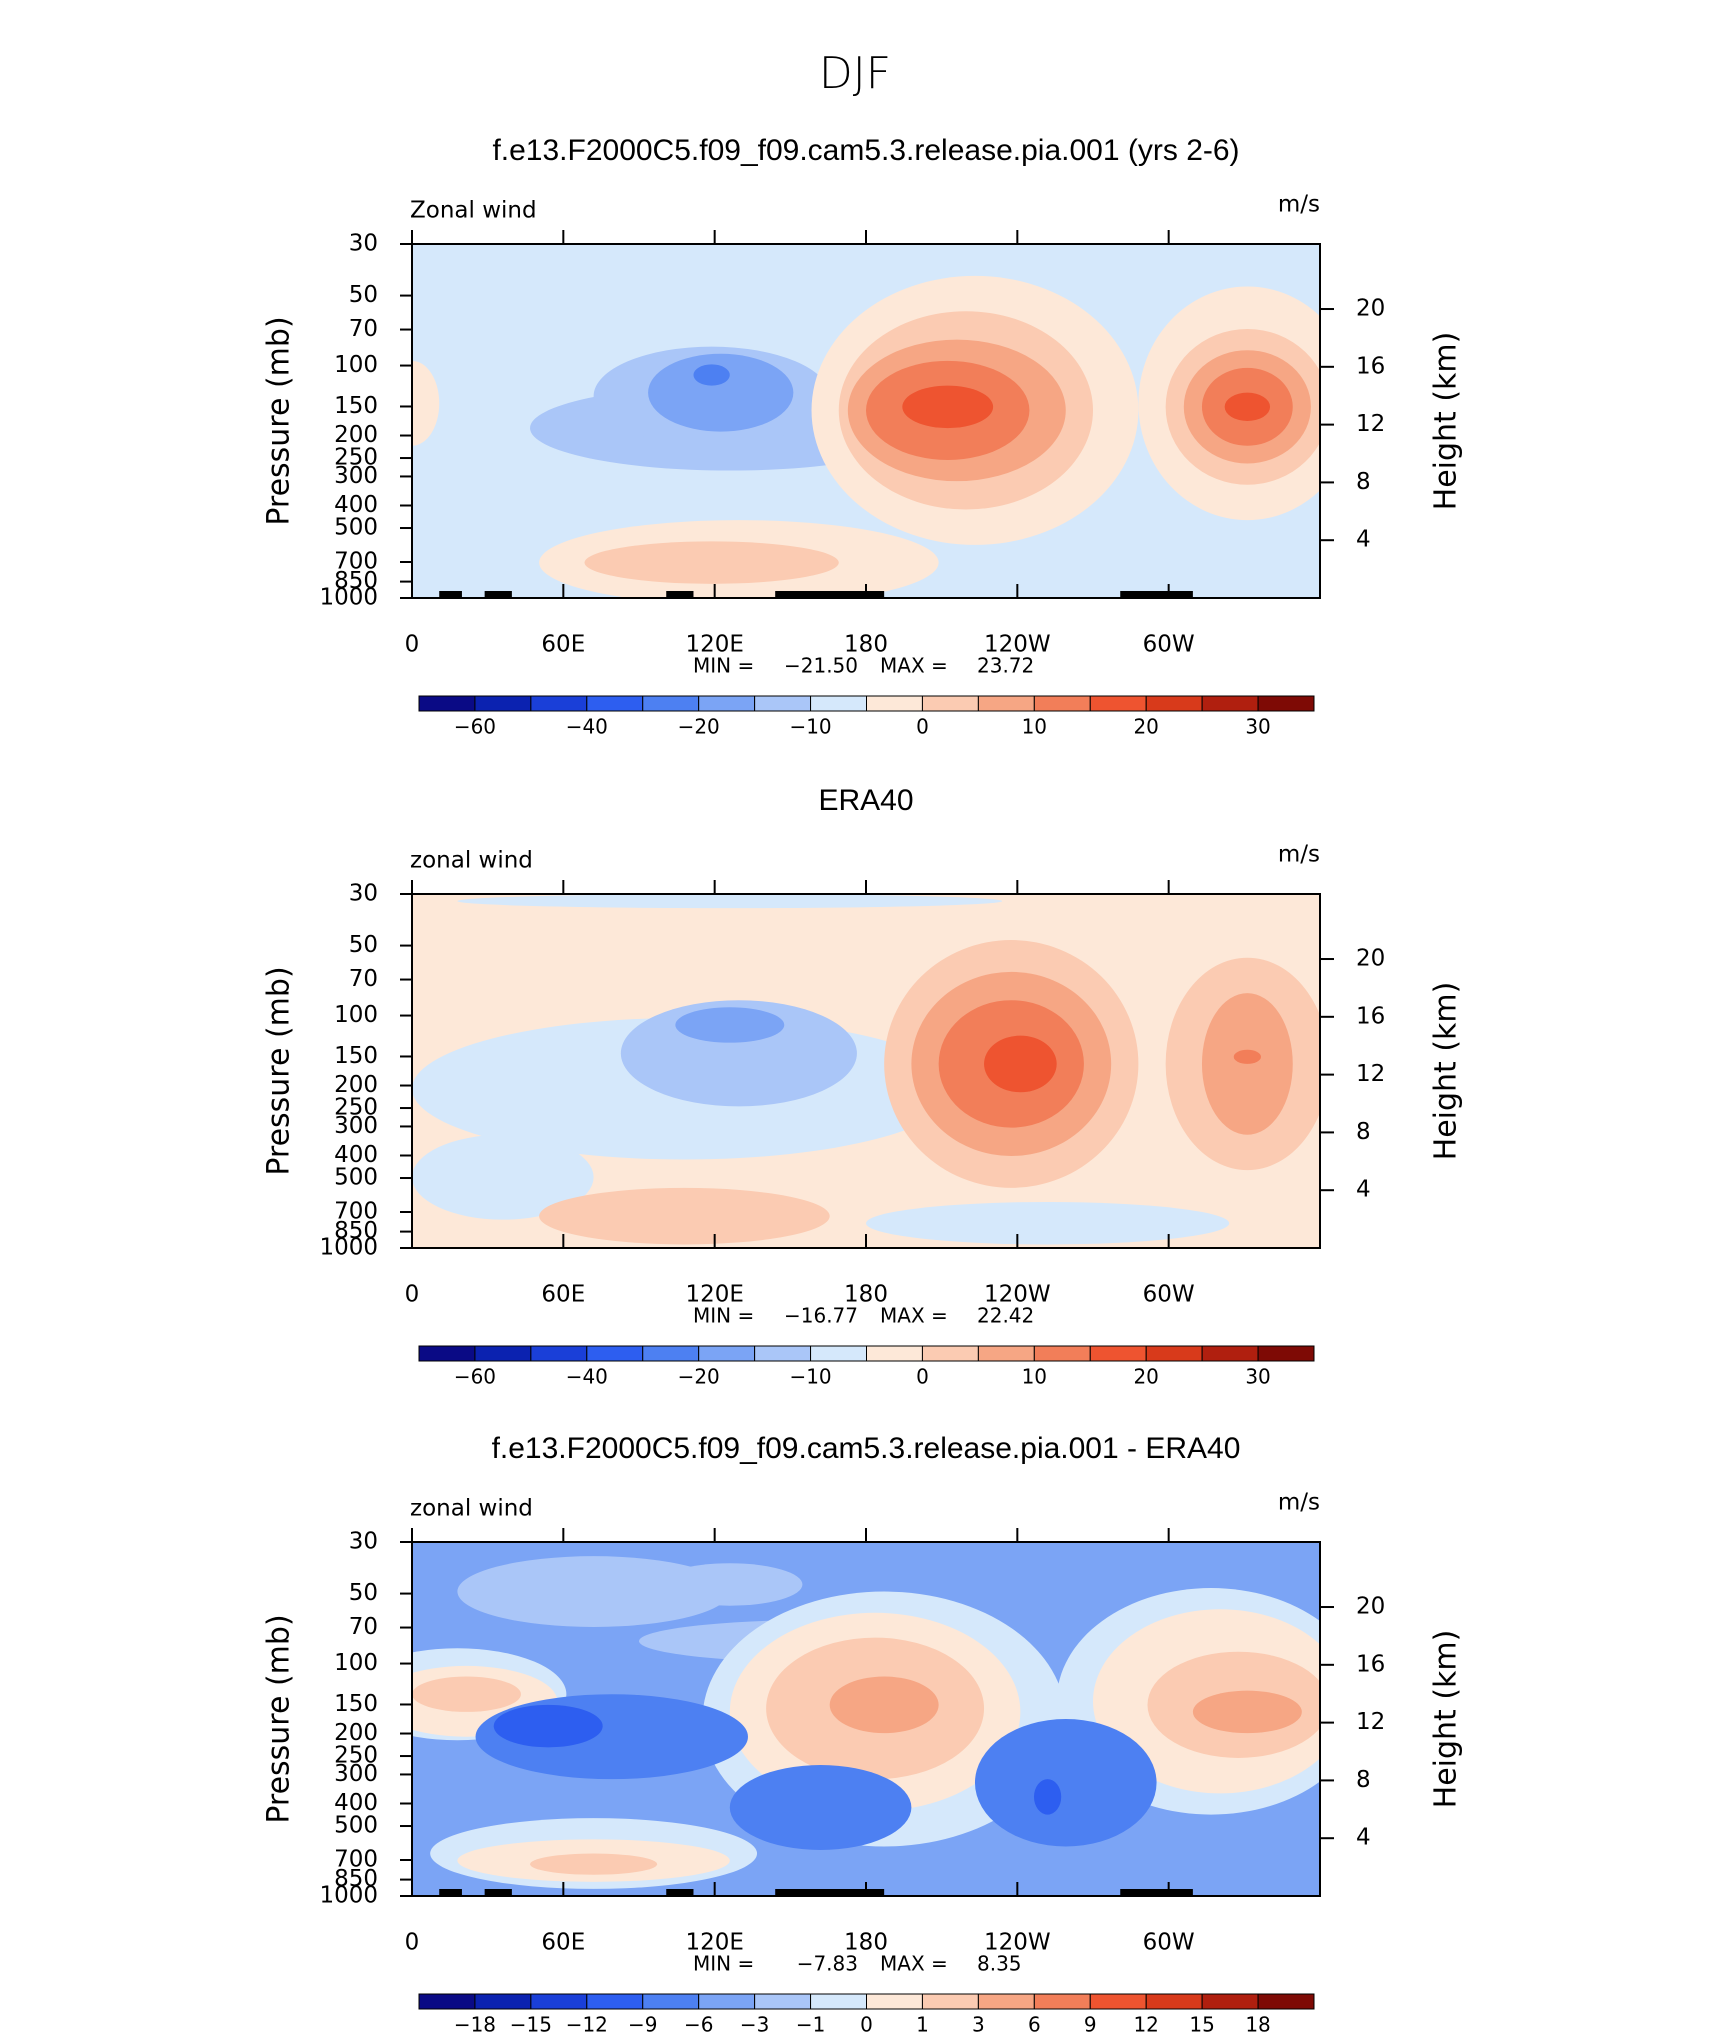 The image size is (1710, 2038). Describe the element at coordinates (412, 645) in the screenshot. I see `x-tick-label: 0` at that location.